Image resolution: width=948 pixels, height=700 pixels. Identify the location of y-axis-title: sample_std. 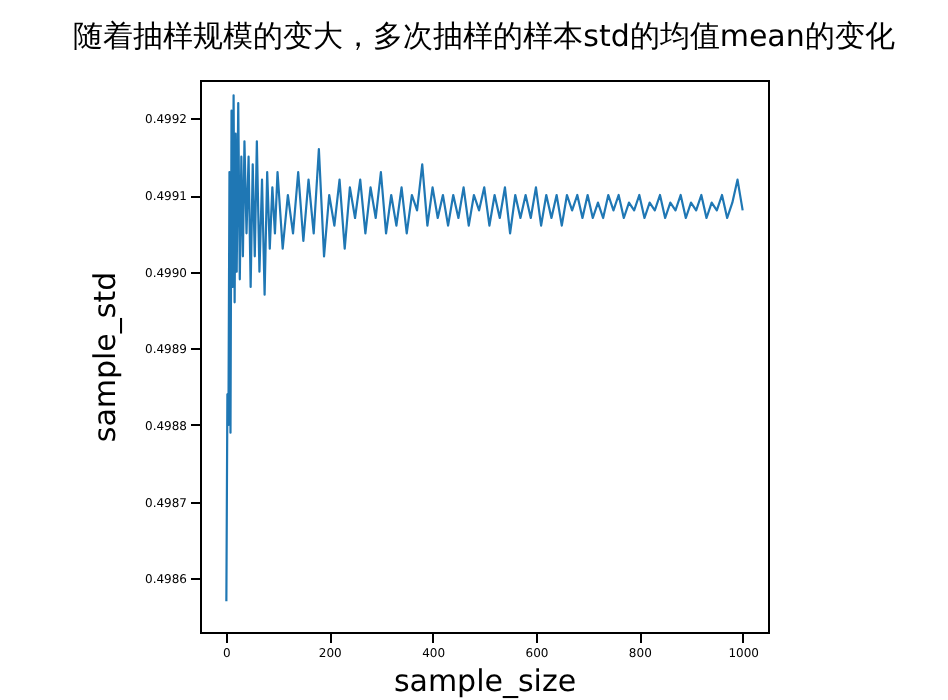
(105, 357).